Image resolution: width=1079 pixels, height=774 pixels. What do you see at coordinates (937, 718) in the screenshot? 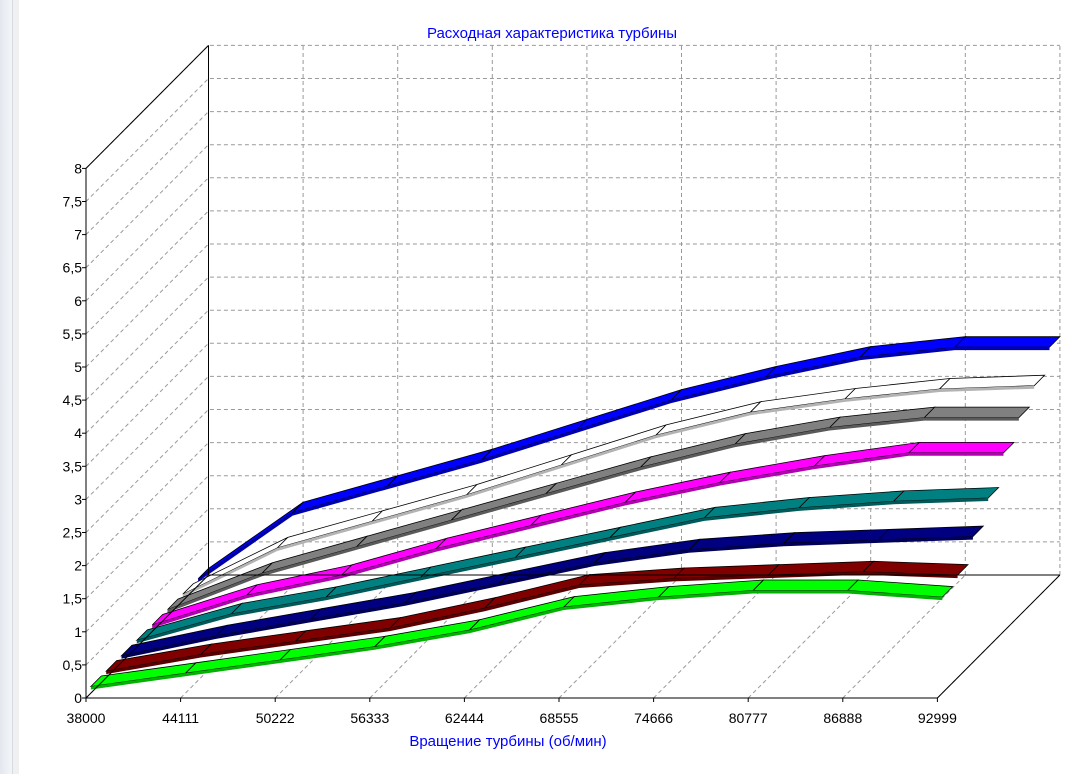
I see `x-tick-label: 92999` at bounding box center [937, 718].